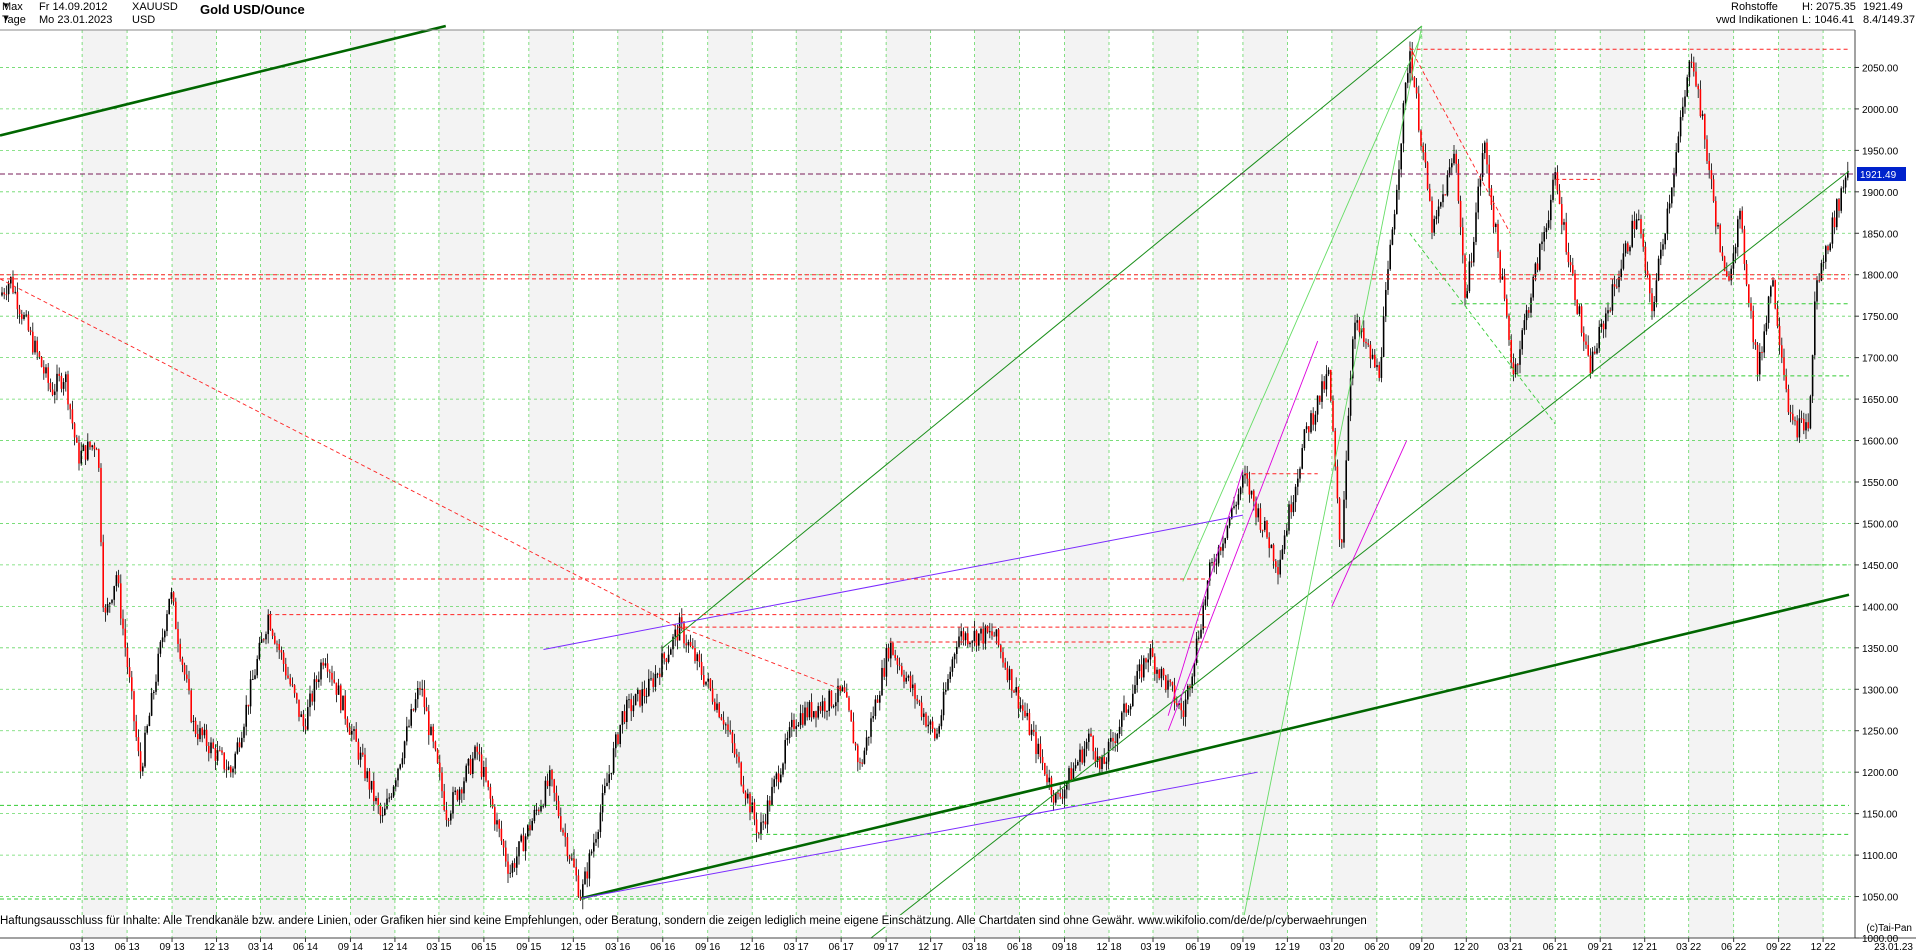  I want to click on y-tick-label: 1350.00, so click(1880, 649).